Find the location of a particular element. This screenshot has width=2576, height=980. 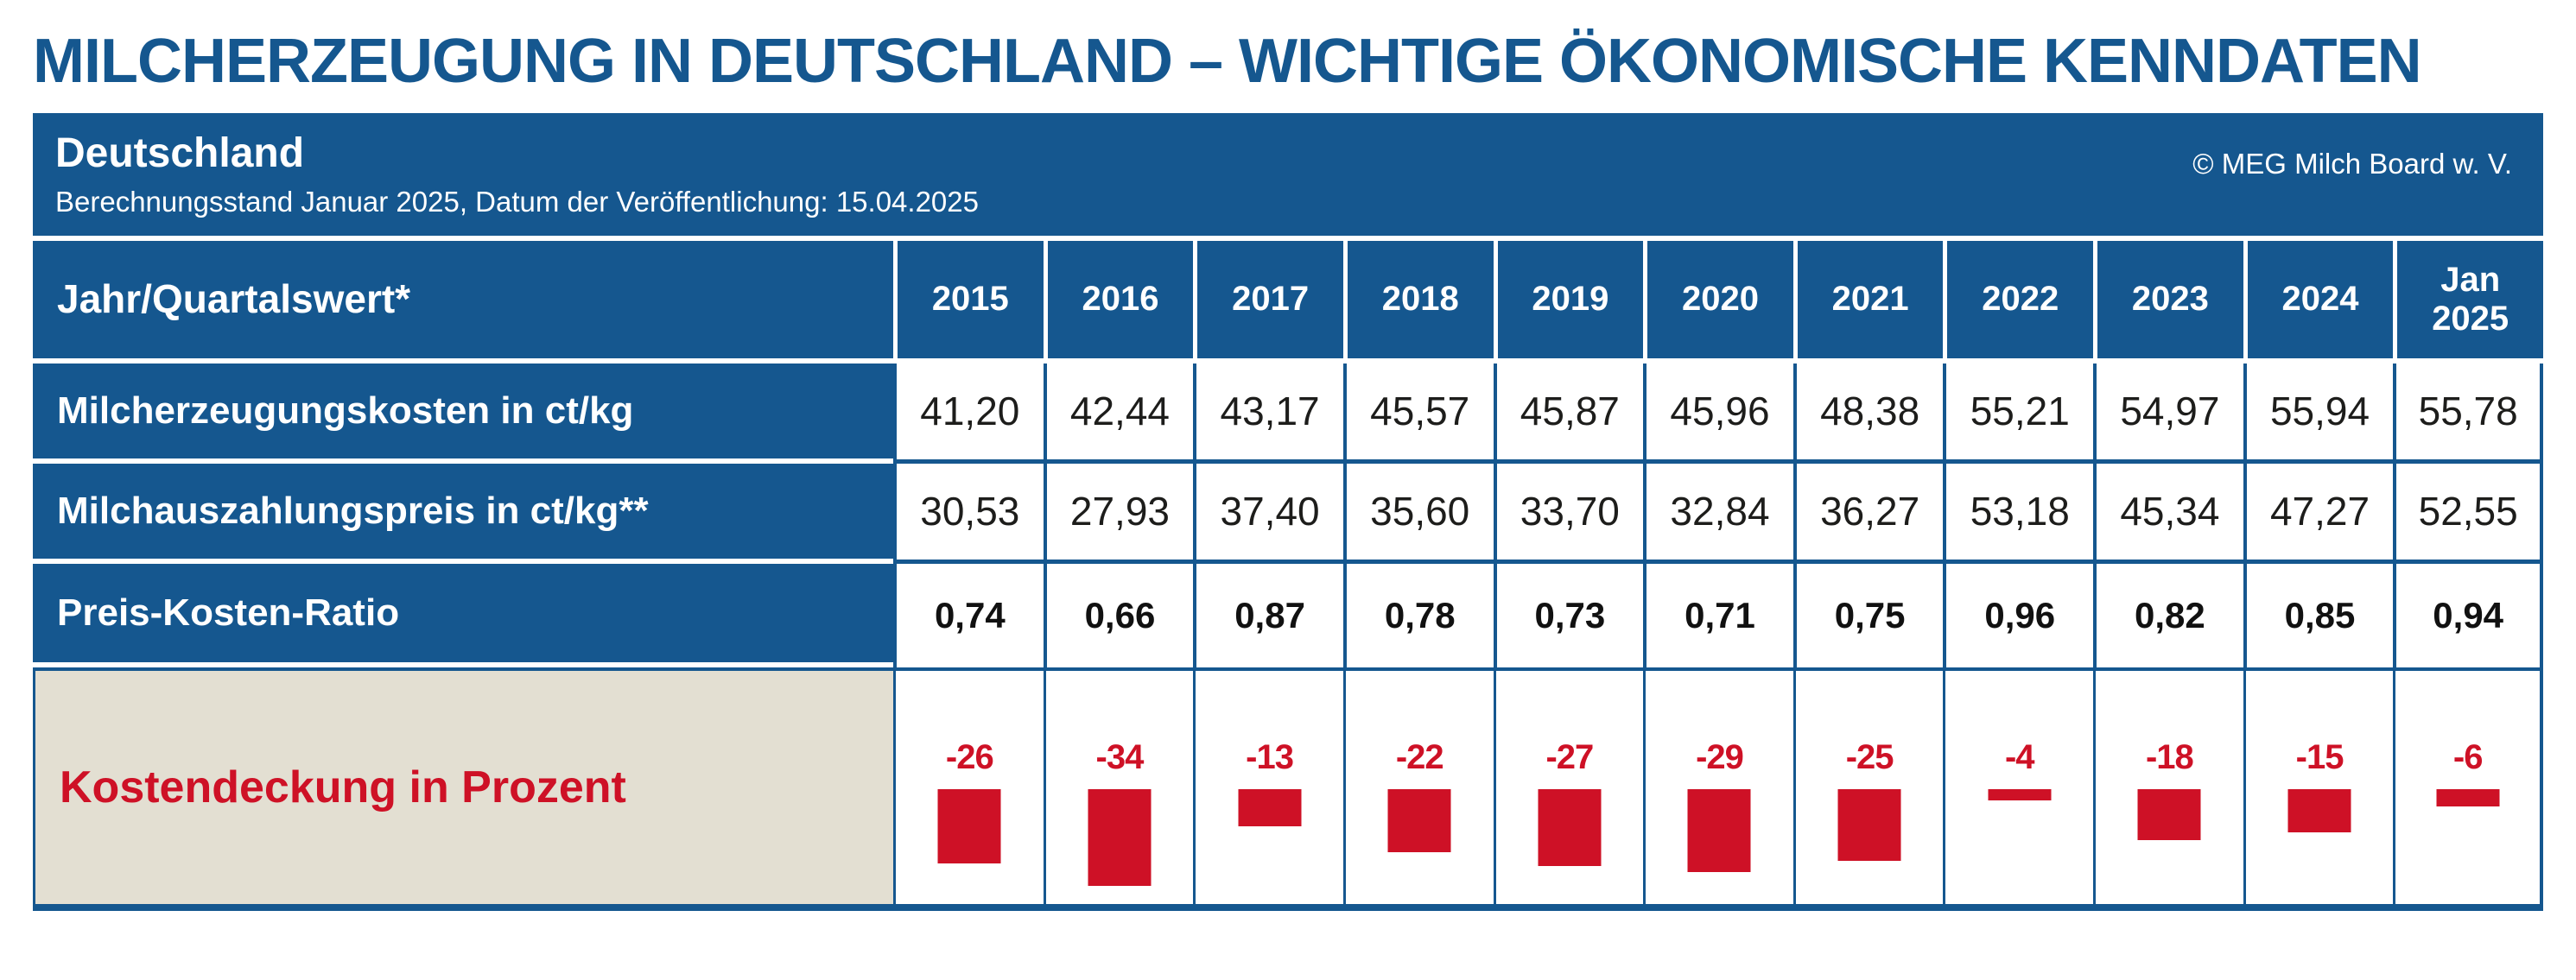

bar-cell: -18 is located at coordinates (2168, 789).